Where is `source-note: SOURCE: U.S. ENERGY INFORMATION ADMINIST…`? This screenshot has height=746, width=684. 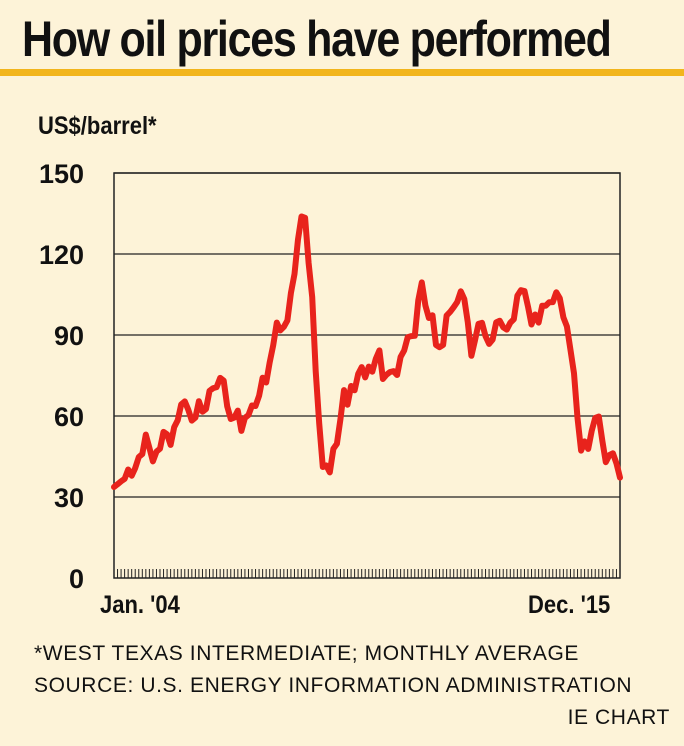
source-note: SOURCE: U.S. ENERGY INFORMATION ADMINIST… is located at coordinates (333, 685).